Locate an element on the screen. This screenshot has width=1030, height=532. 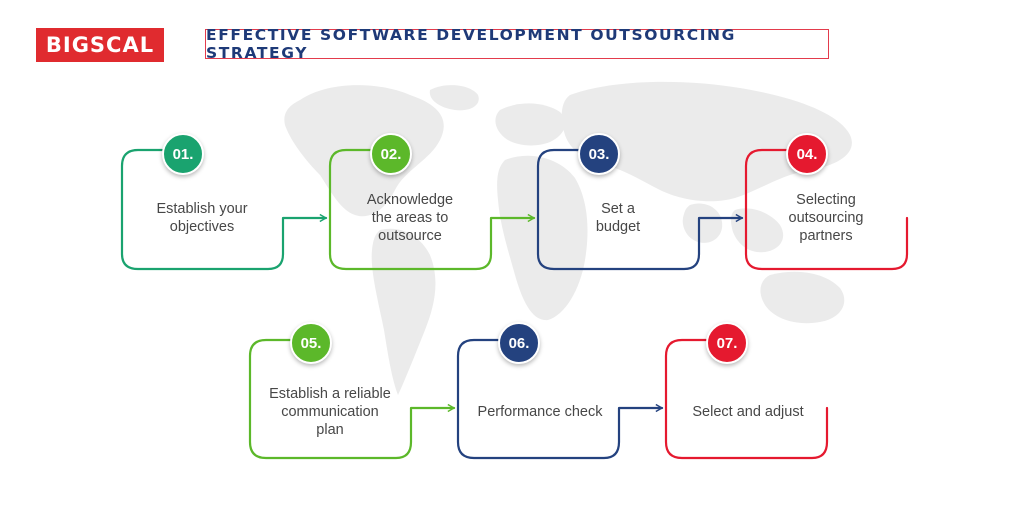
step-7-number: 07. is located at coordinates (727, 343).